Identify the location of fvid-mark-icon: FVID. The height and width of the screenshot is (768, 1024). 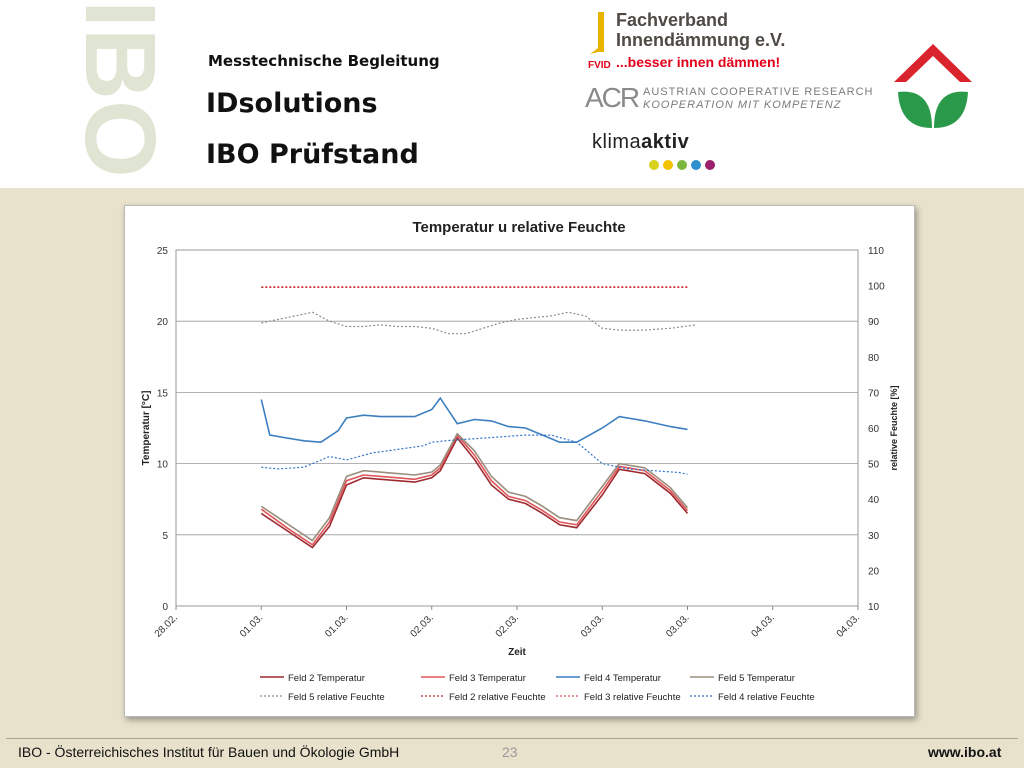
(599, 41).